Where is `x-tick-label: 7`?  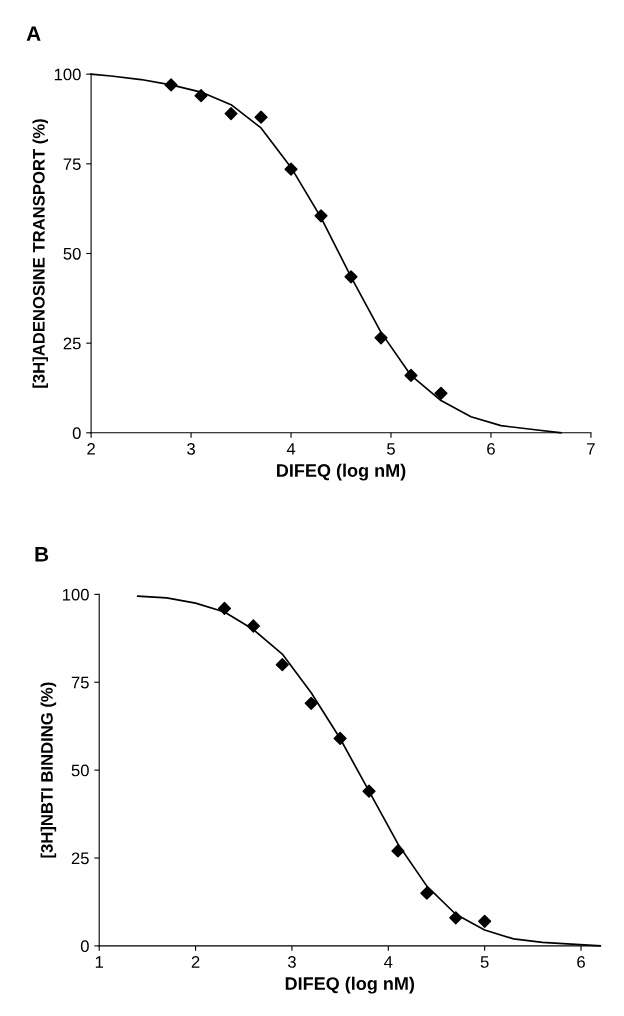 x-tick-label: 7 is located at coordinates (591, 449).